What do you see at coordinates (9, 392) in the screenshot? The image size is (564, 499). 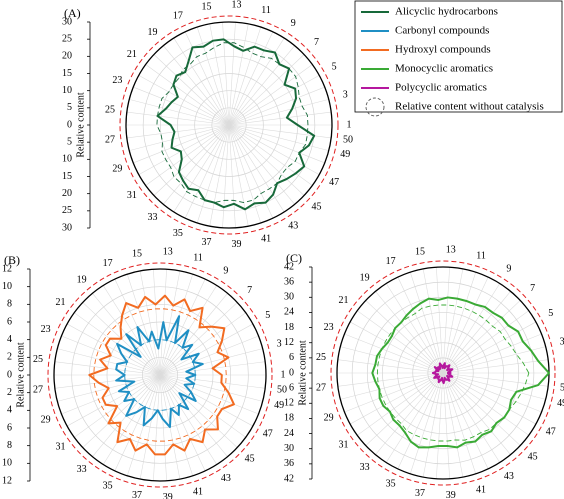 I see `radial-tick-label: 2` at bounding box center [9, 392].